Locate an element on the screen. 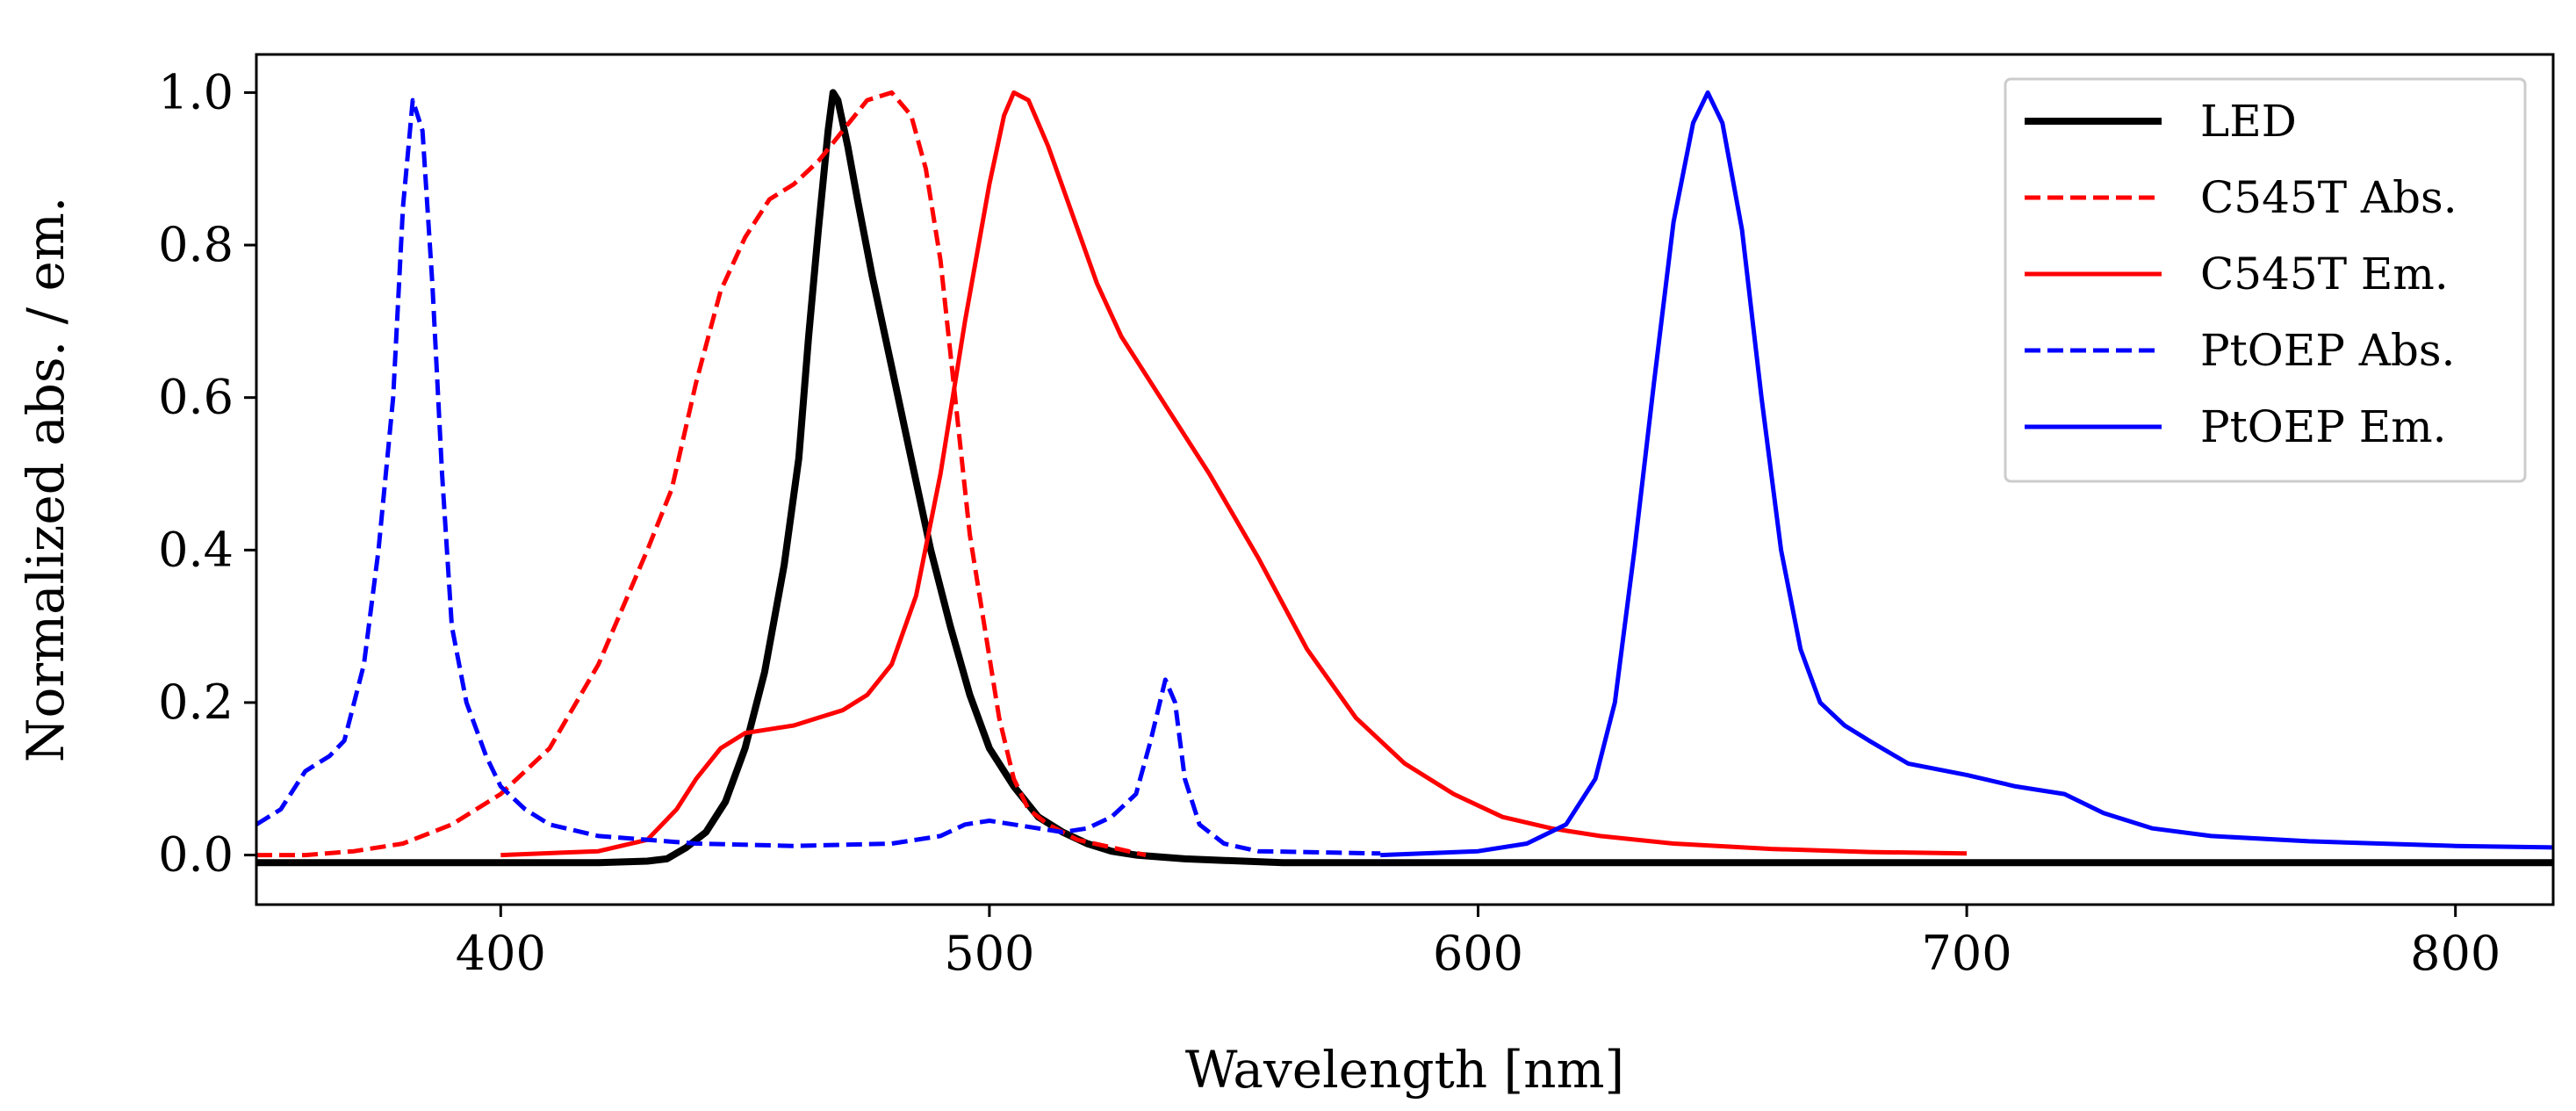  legend-label-c545t-em: C545T Em. is located at coordinates (2324, 274).